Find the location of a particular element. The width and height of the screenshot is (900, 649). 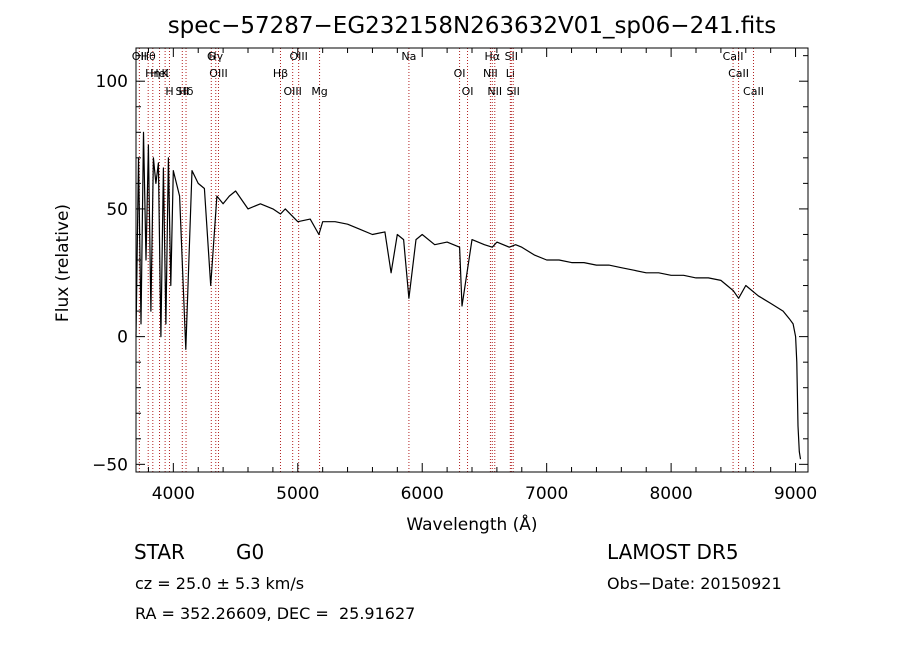

y-tick-label: 100 is located at coordinates (112, 82).